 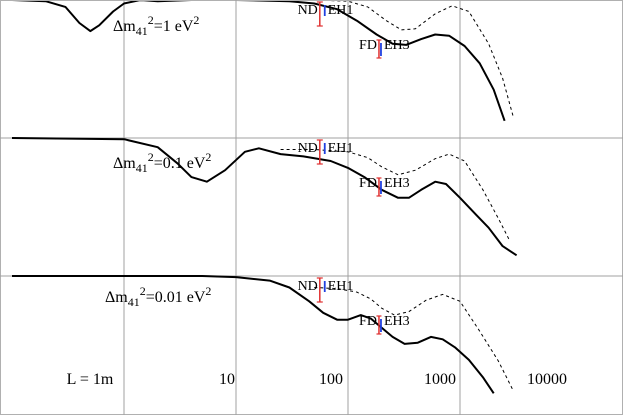 I want to click on x-tick-label-10: 10, so click(x=227, y=379).